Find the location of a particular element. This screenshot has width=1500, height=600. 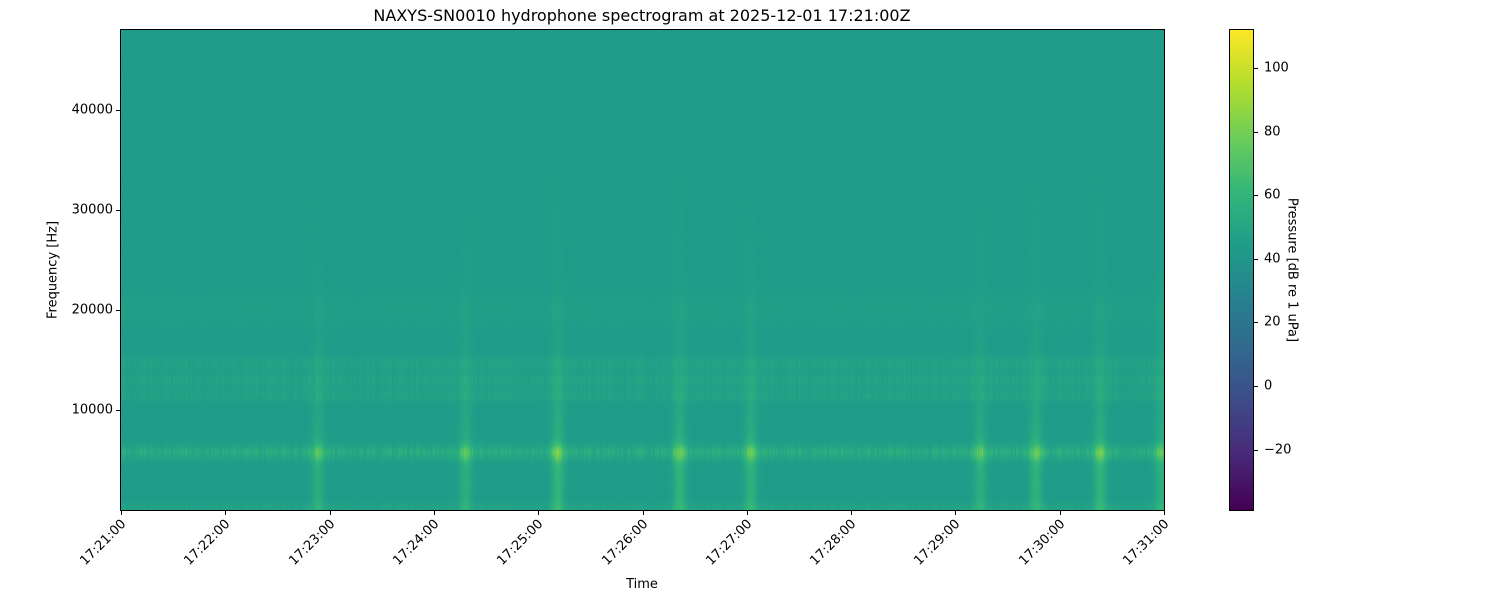

x-tick-label: 17:24:00 is located at coordinates (416, 542).